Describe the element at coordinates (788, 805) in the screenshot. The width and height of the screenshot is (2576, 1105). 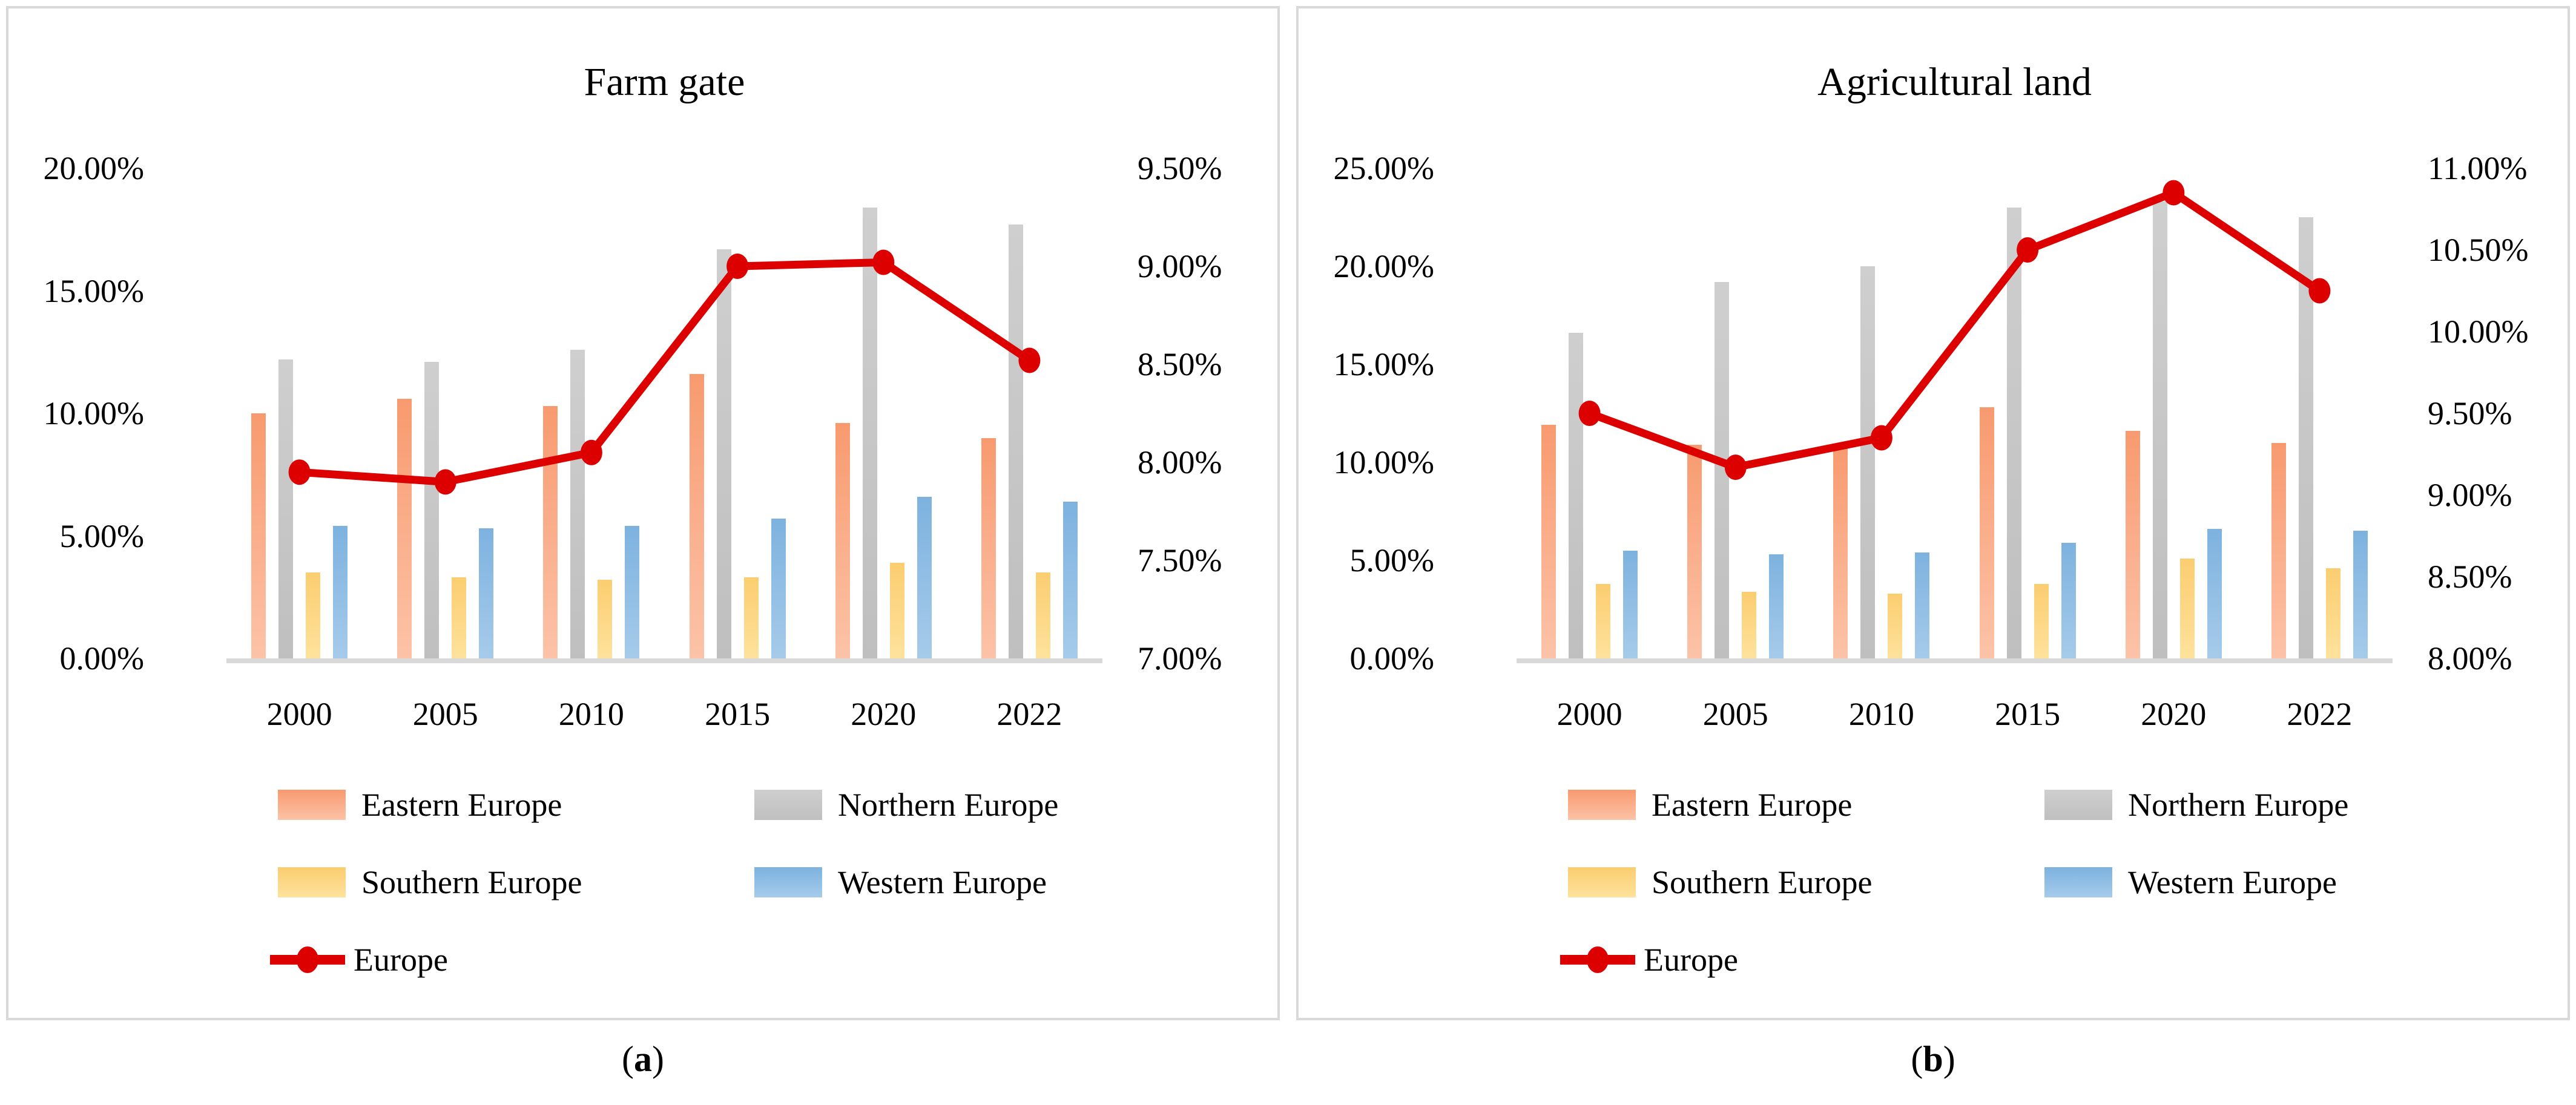
I see `legend-swatch-northern-europe` at that location.